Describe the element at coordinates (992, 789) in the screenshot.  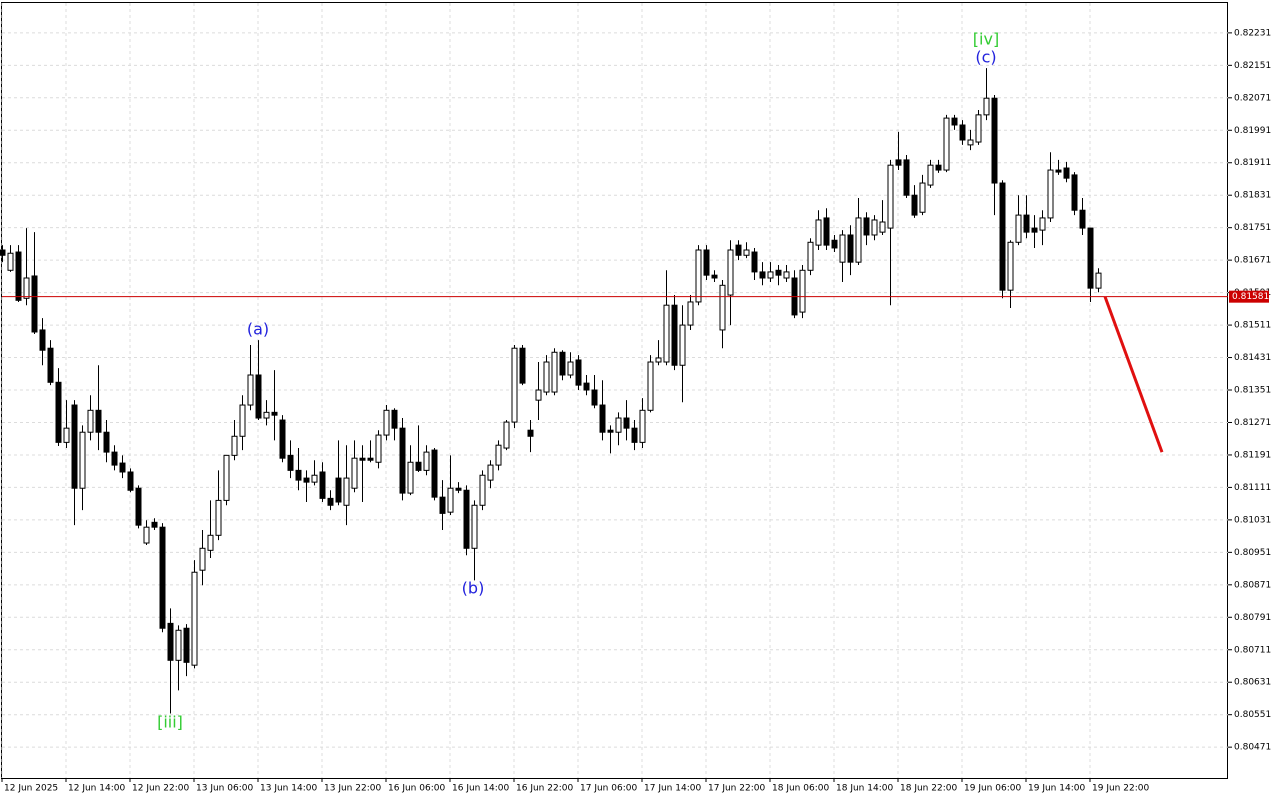
I see `x-tick-label: 19 Jun 06:00` at that location.